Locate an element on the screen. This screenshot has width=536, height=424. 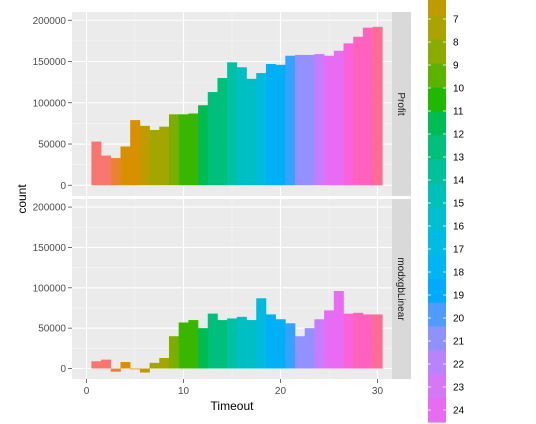
legend-label: 19 is located at coordinates (459, 296).